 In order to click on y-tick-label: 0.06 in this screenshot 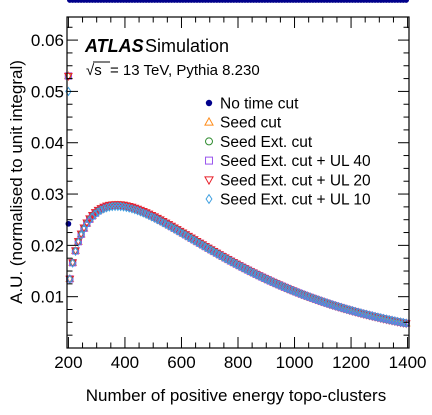, I will do `click(47, 40)`.